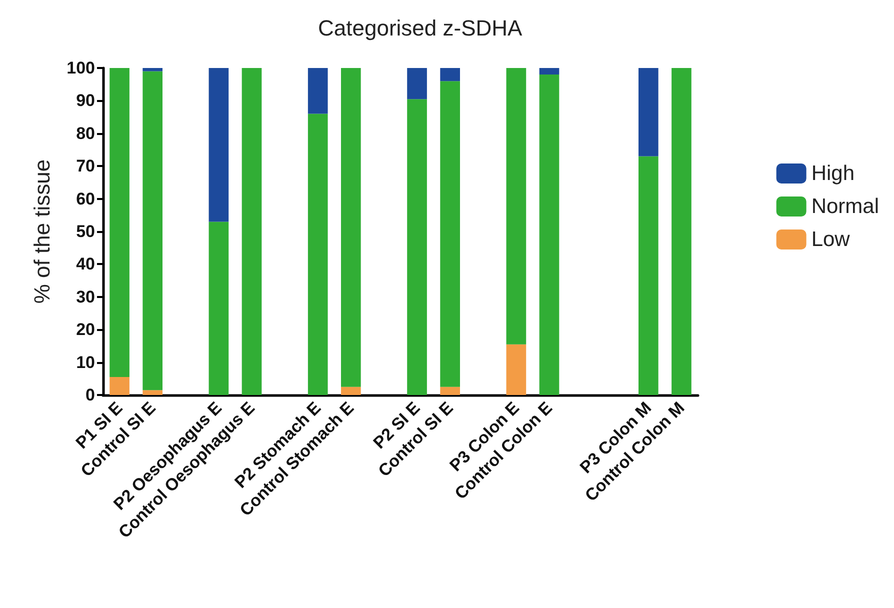 This screenshot has height=608, width=894. What do you see at coordinates (85, 100) in the screenshot?
I see `y-tick-label: 90` at bounding box center [85, 100].